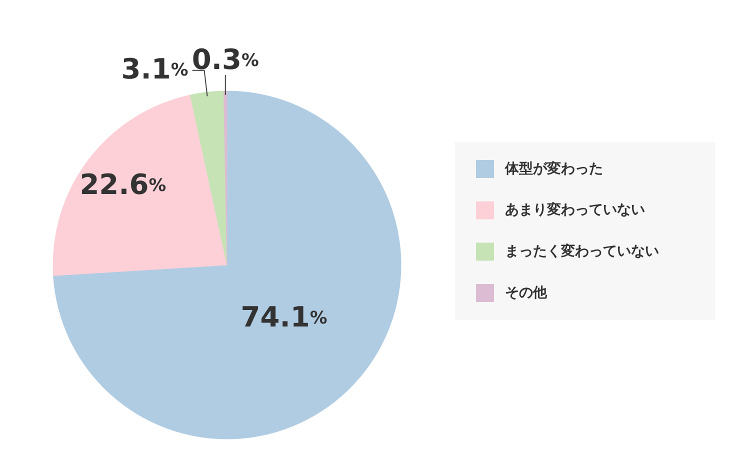  Describe the element at coordinates (284, 317) in the screenshot. I see `data-label: 74.1%` at that location.